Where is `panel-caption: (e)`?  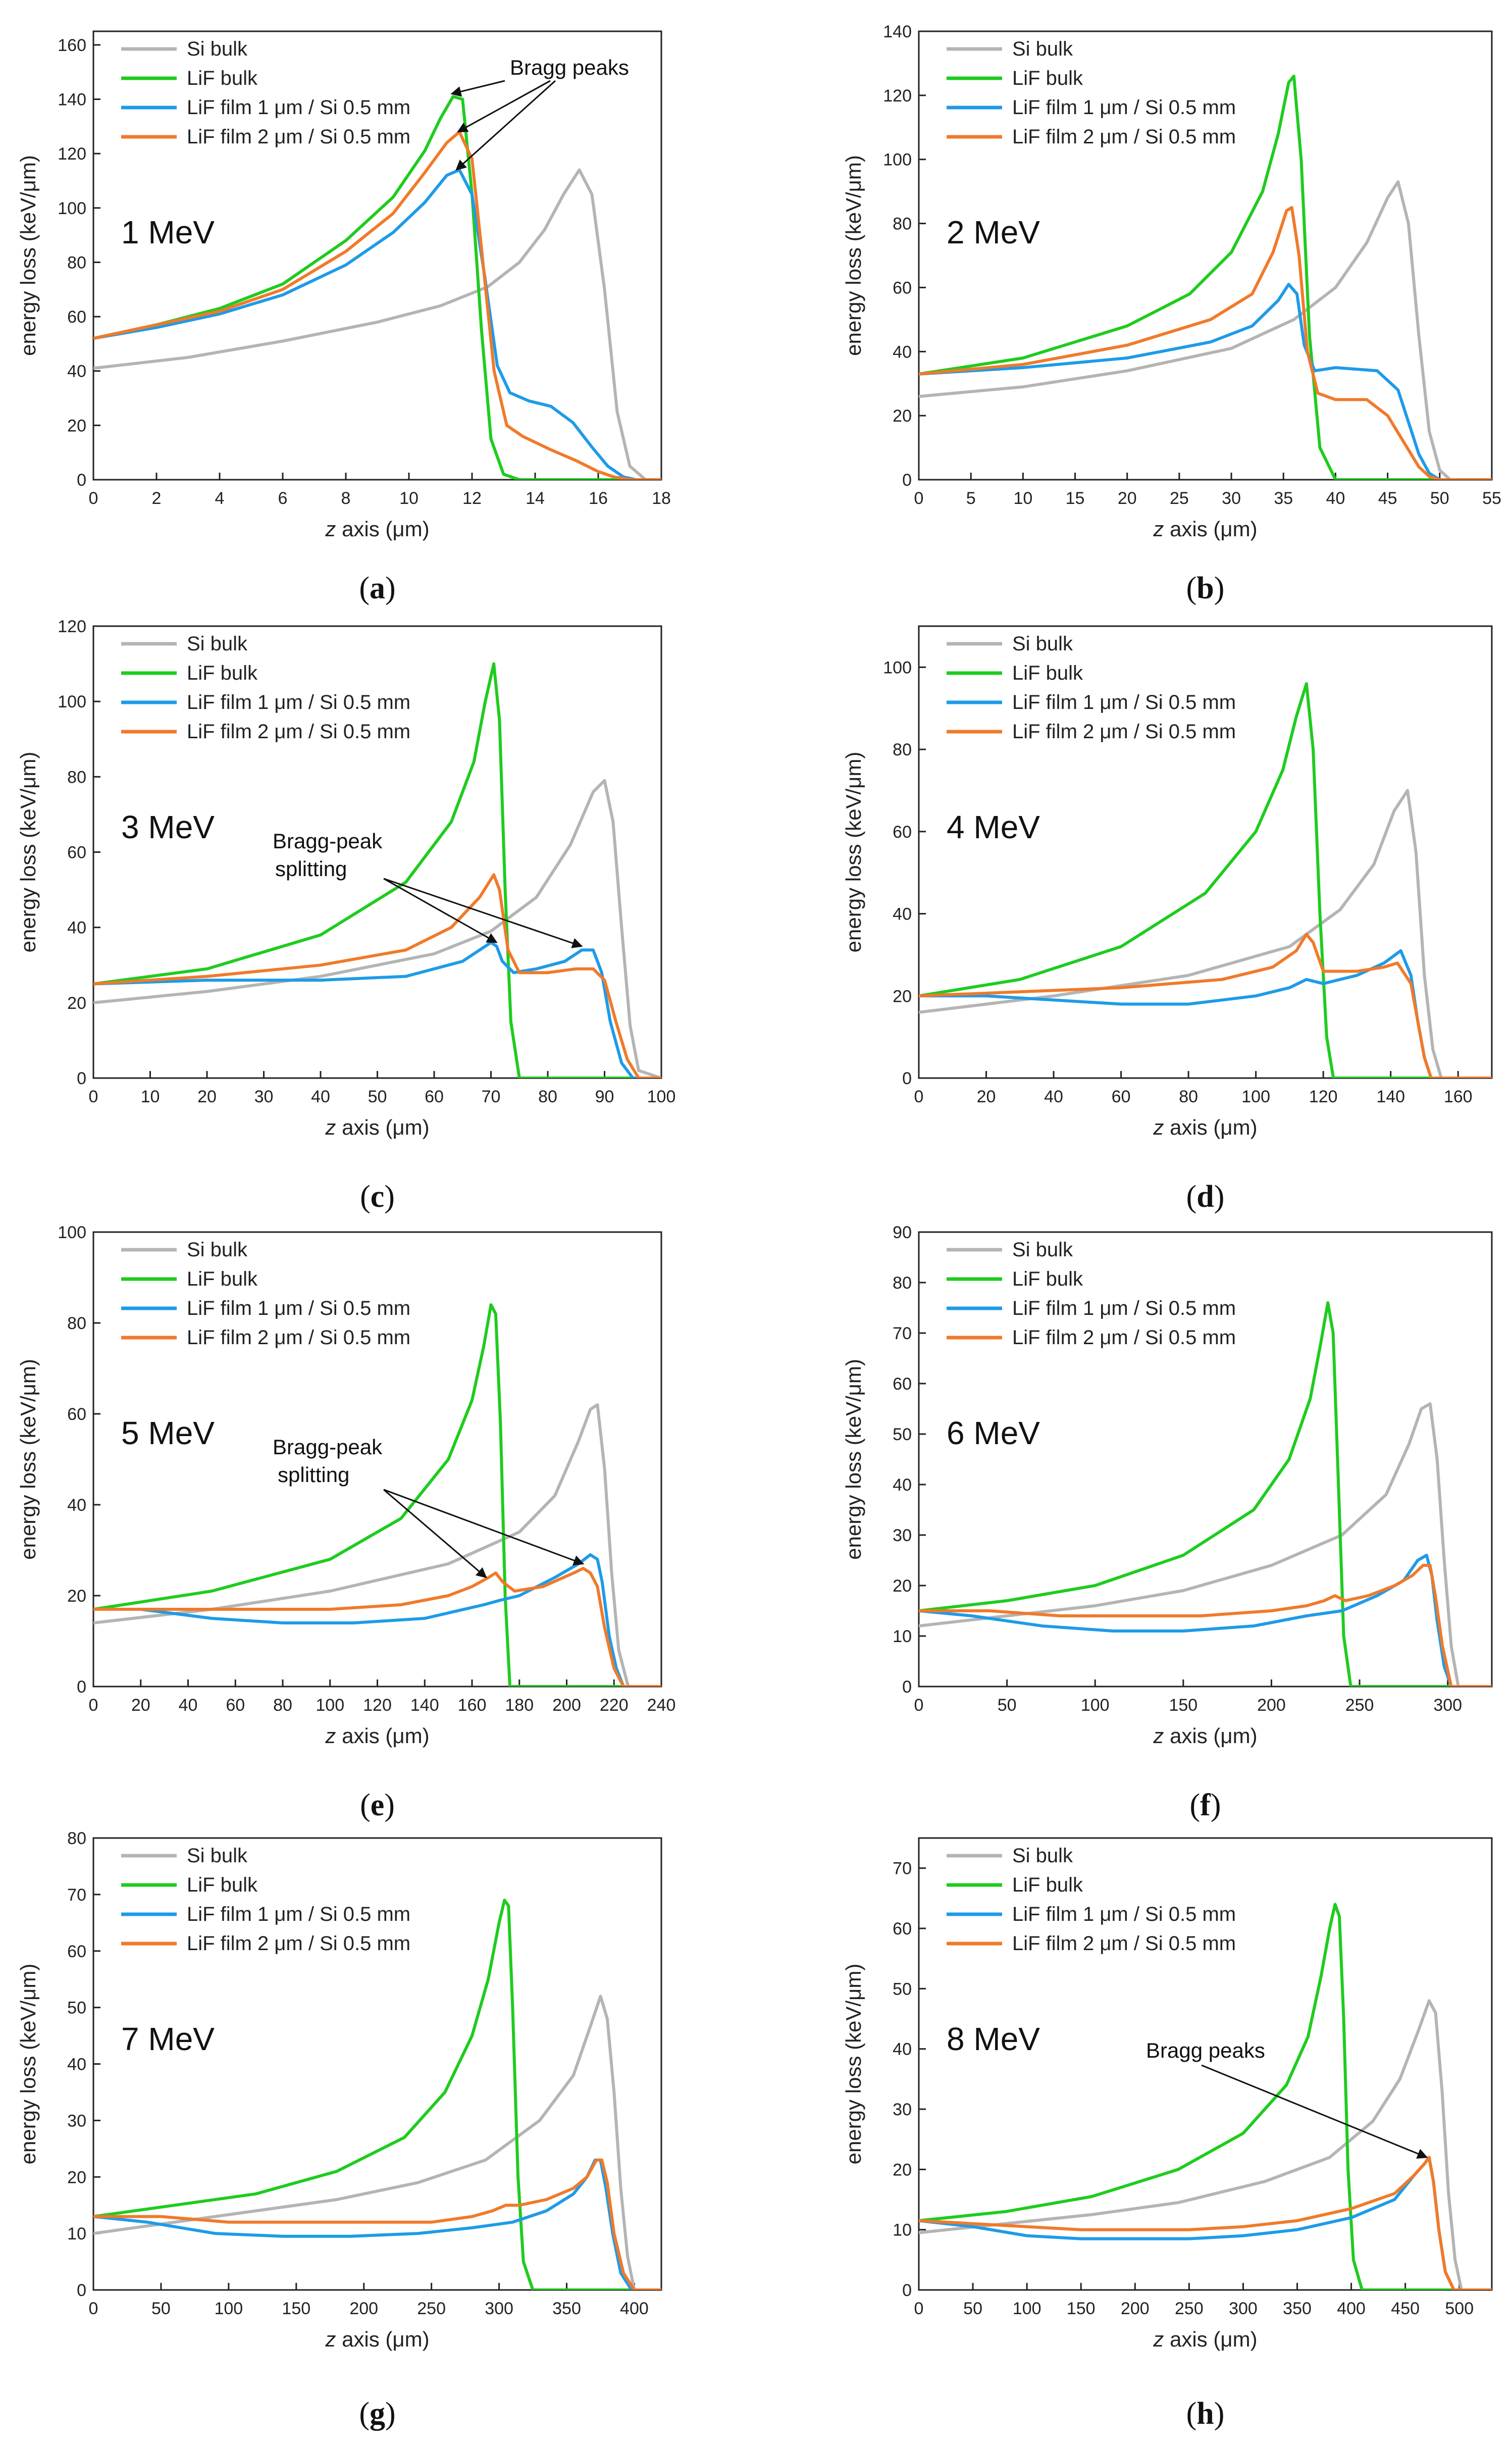
panel-caption: (e) is located at coordinates (377, 1805).